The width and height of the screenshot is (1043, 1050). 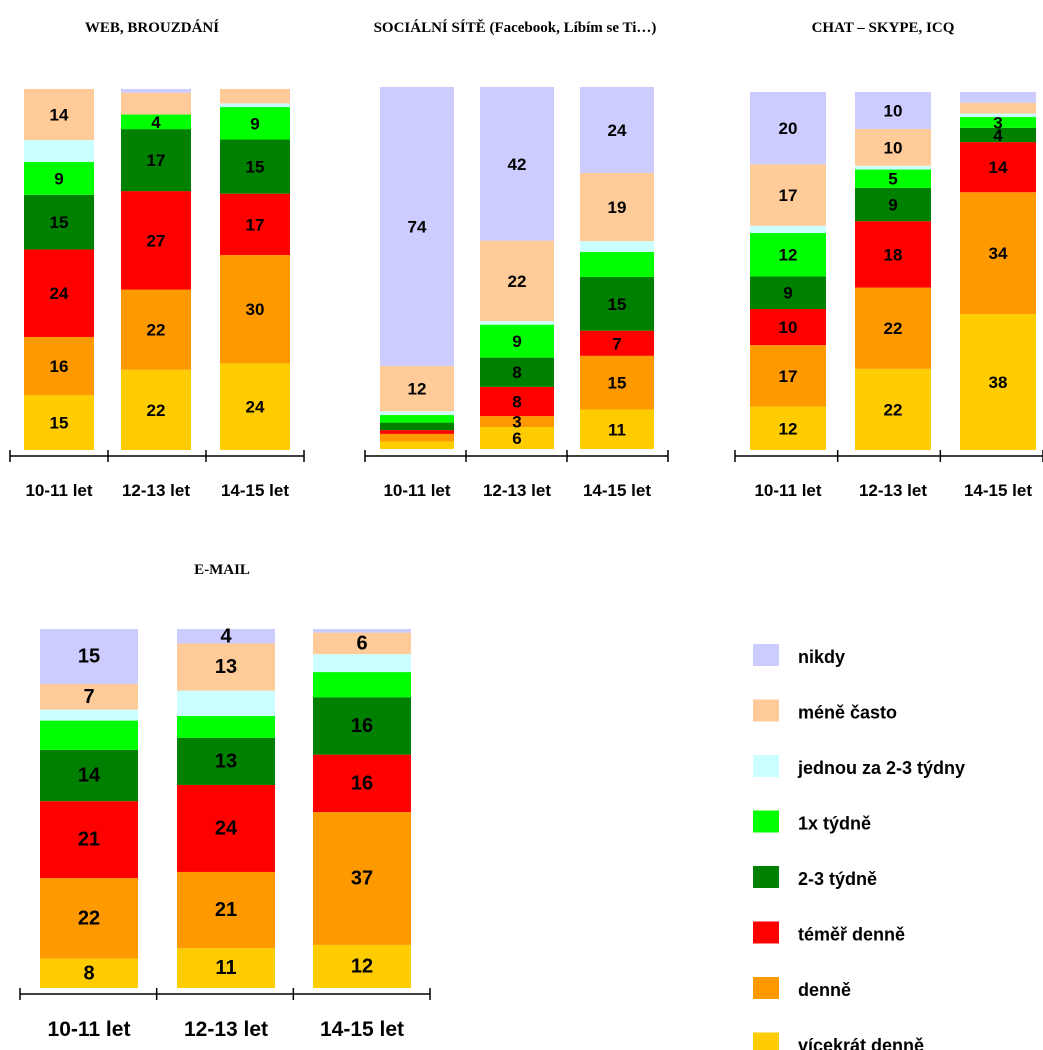 What do you see at coordinates (766, 932) in the screenshot?
I see `legend-swatch-temer-denne` at bounding box center [766, 932].